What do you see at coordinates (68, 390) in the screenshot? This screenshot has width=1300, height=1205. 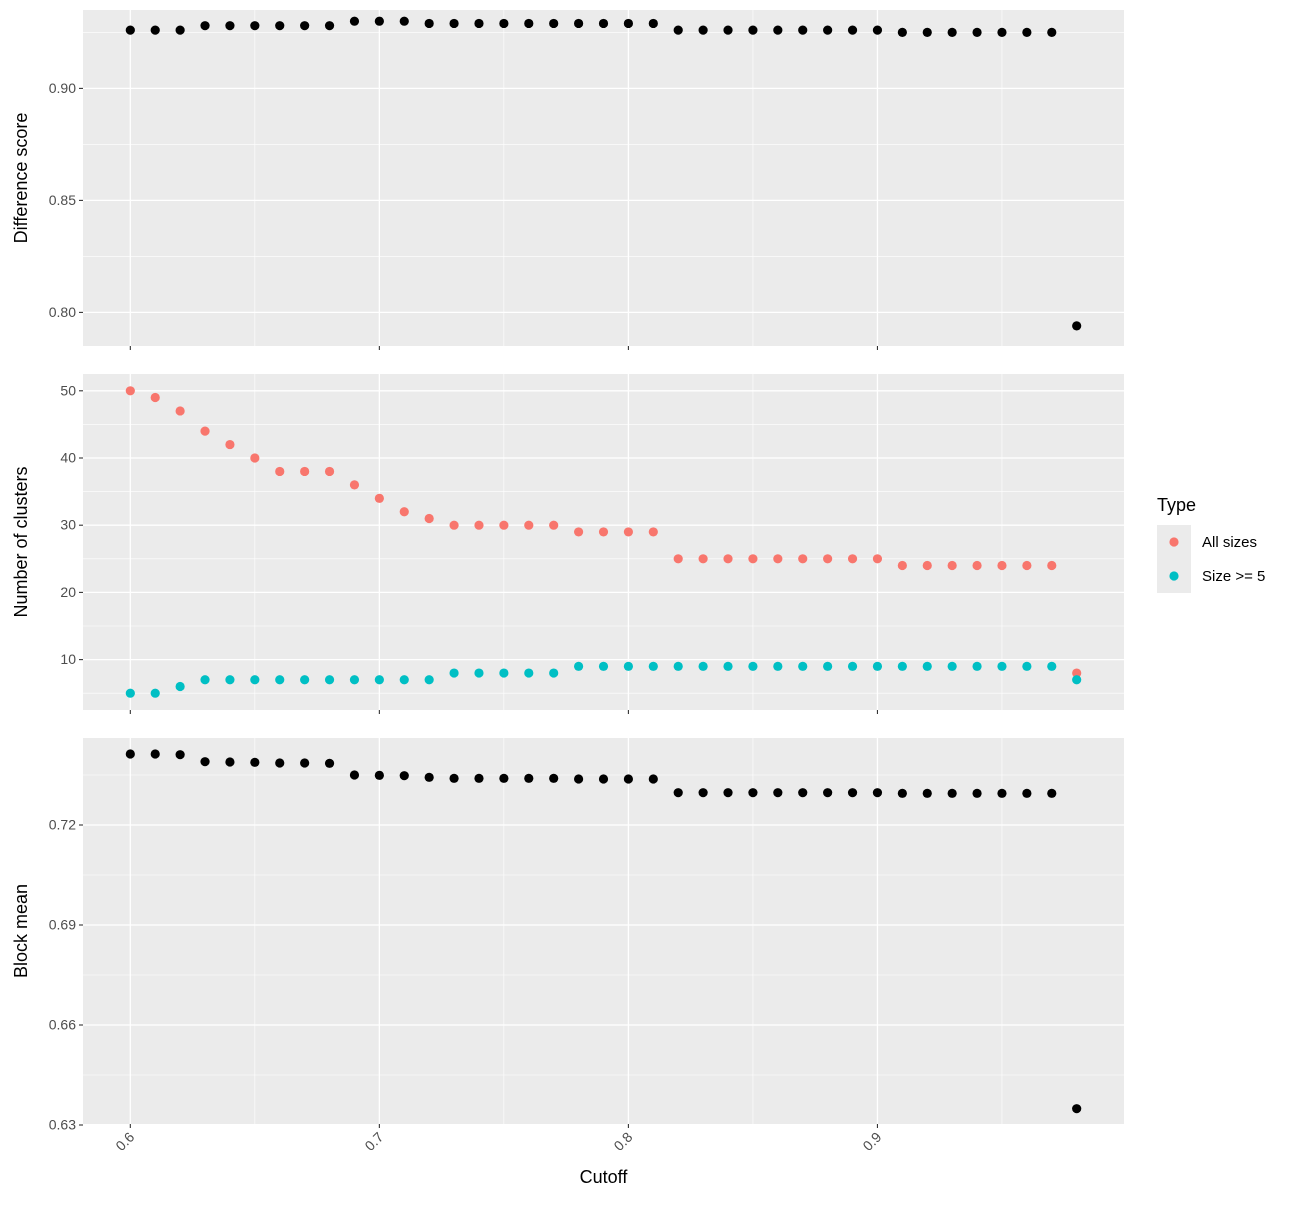 I see `y-tick-label: 50` at bounding box center [68, 390].